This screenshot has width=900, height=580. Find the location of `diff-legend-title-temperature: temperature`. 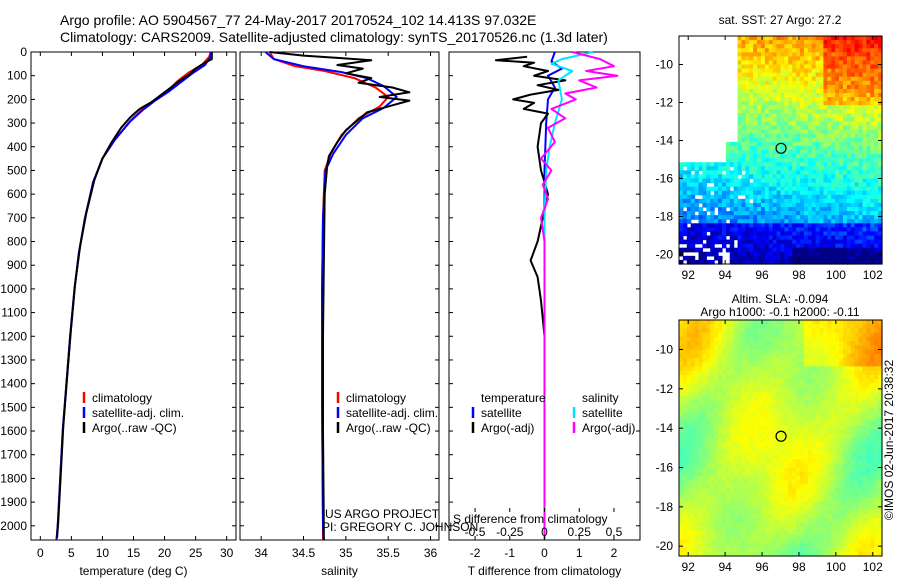

diff-legend-title-temperature: temperature is located at coordinates (513, 398).